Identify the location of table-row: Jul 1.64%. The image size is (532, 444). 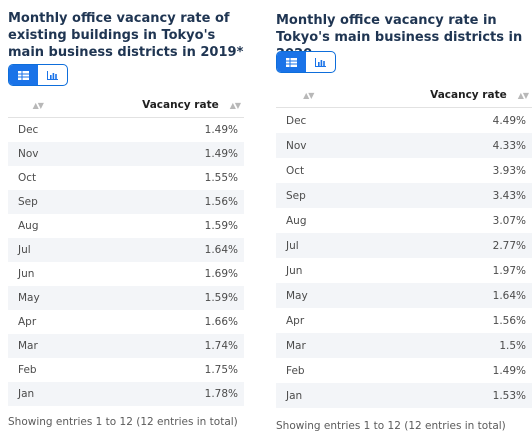
(126, 250).